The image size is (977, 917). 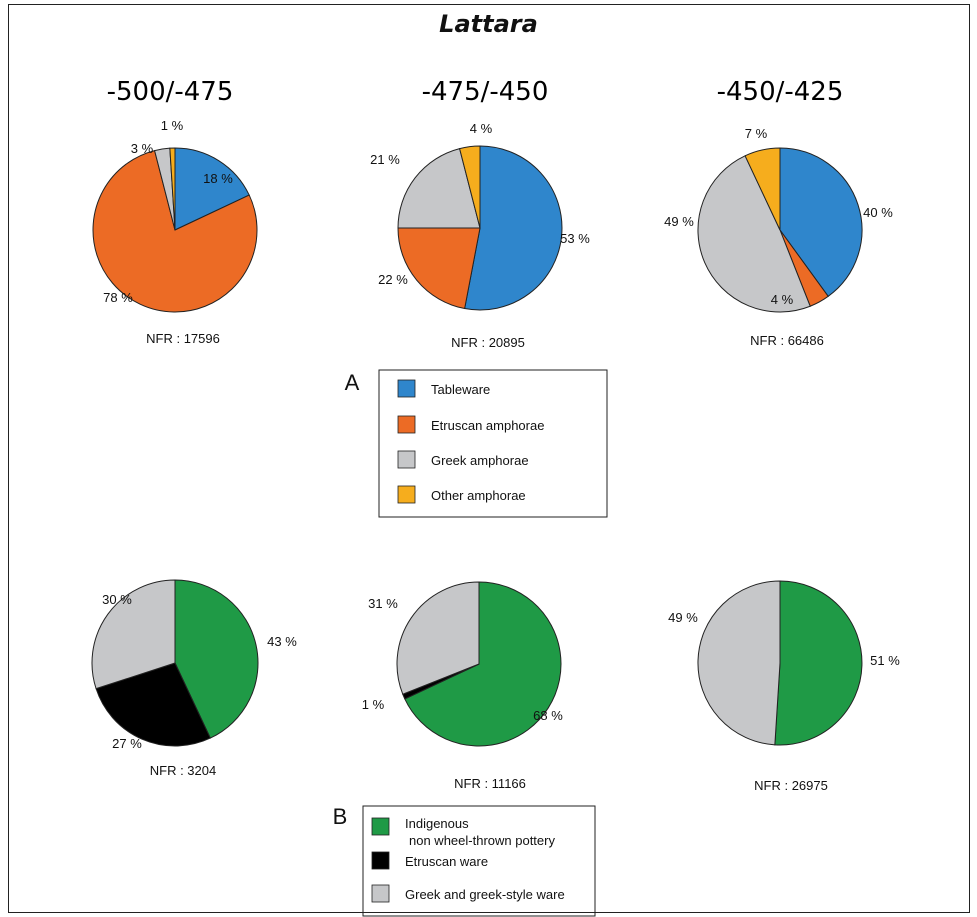 What do you see at coordinates (787, 340) in the screenshot?
I see `pie-3-nfr: NFR : 66486` at bounding box center [787, 340].